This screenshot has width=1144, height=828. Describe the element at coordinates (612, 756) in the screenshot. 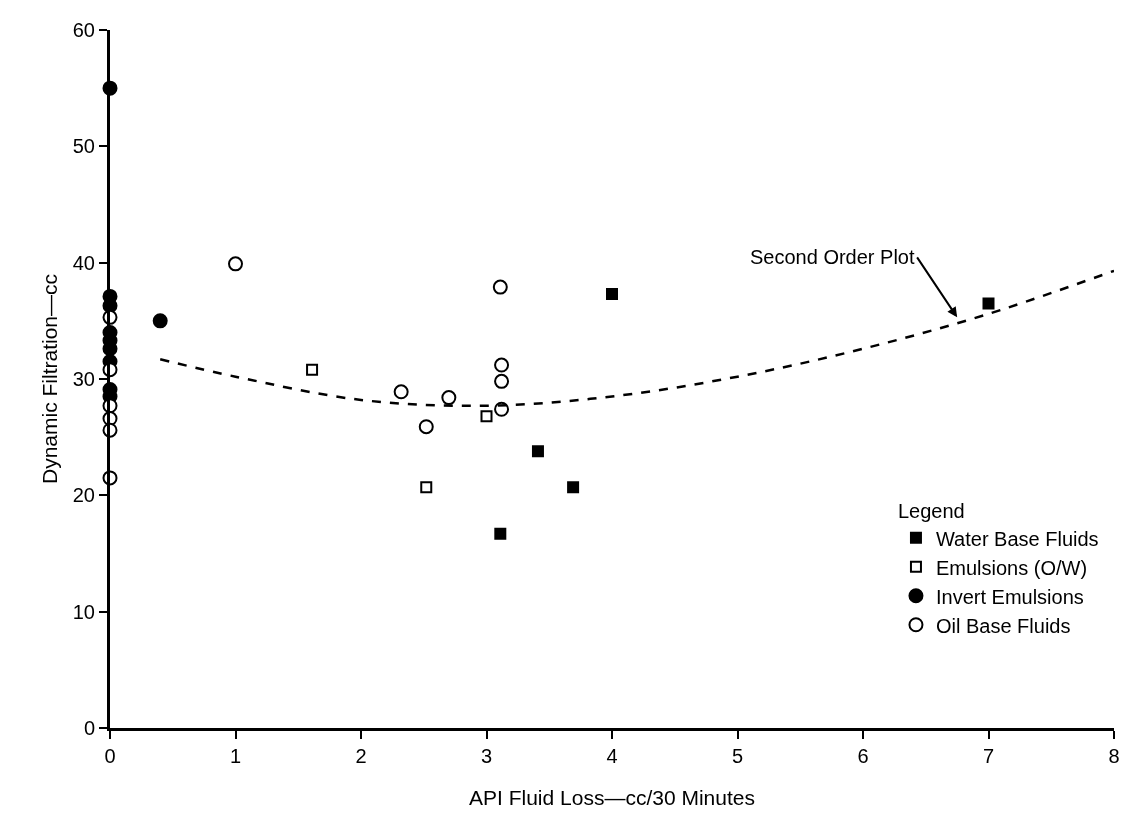

I see `x-tick-label: 4` at that location.